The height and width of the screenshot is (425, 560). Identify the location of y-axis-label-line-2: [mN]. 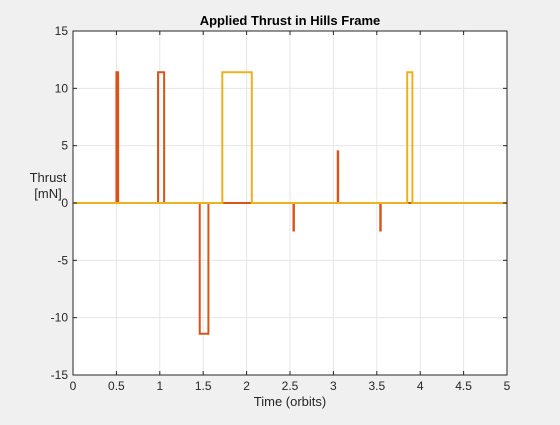
(47, 193).